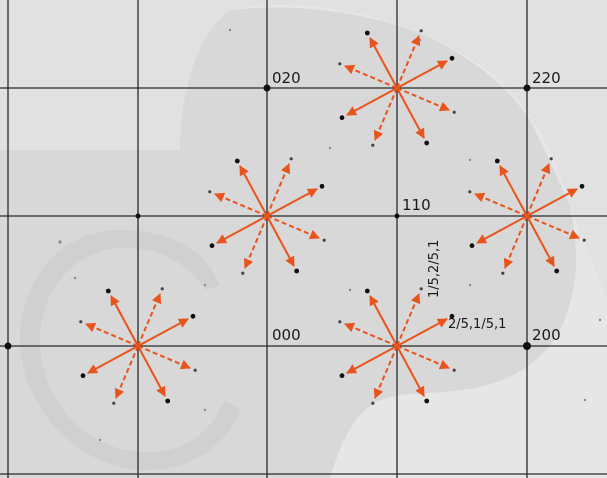 This screenshot has width=607, height=478. Describe the element at coordinates (286, 335) in the screenshot. I see `label-000: 000` at that location.